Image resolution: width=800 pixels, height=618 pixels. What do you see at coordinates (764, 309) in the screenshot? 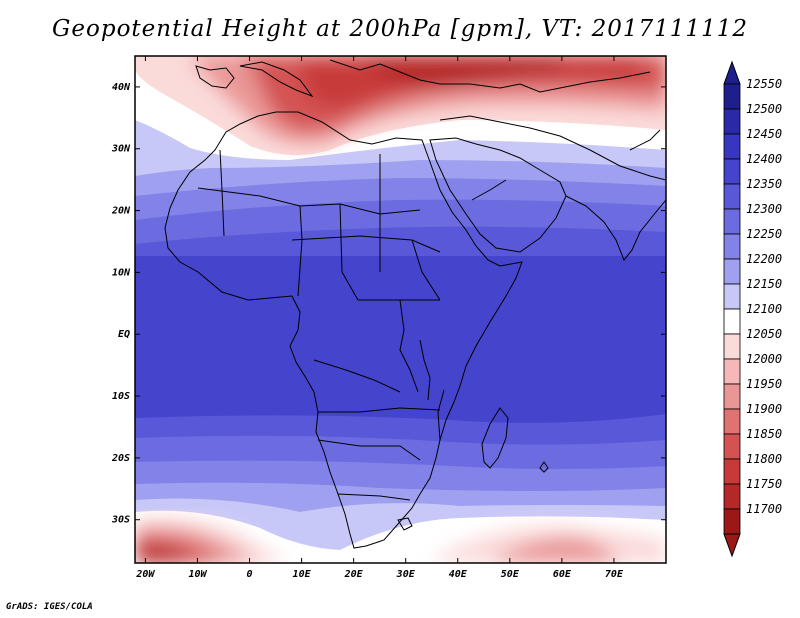
I see `colorbar-label: 12100` at bounding box center [764, 309].